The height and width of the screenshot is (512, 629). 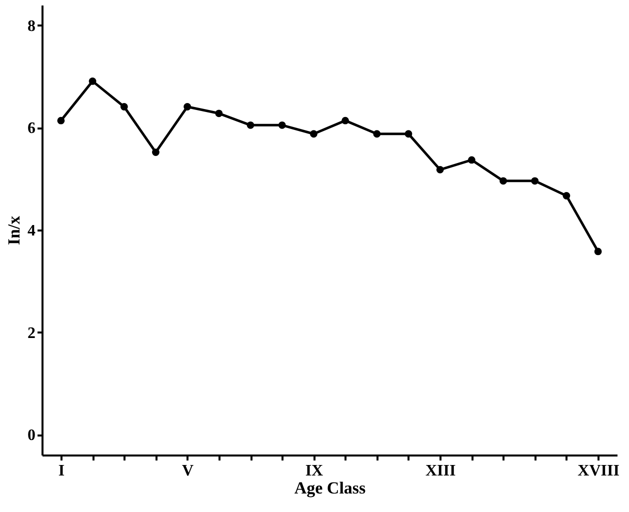 What do you see at coordinates (14, 230) in the screenshot?
I see `y-axis-title: In/x` at bounding box center [14, 230].